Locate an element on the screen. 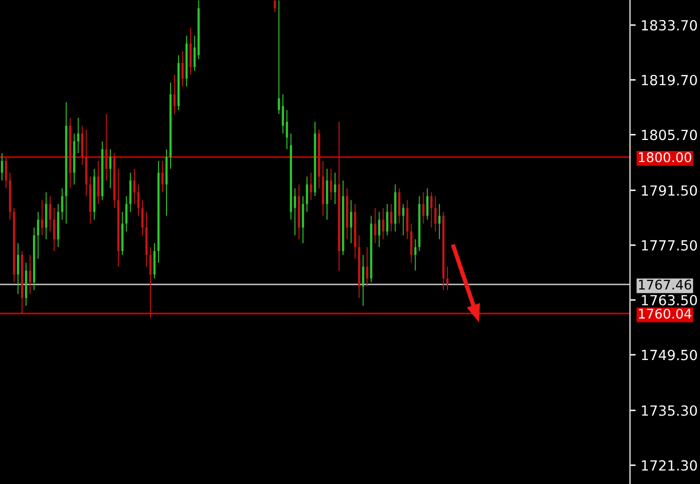 The height and width of the screenshot is (484, 700). ref-line-label: 1767.46 is located at coordinates (665, 285).